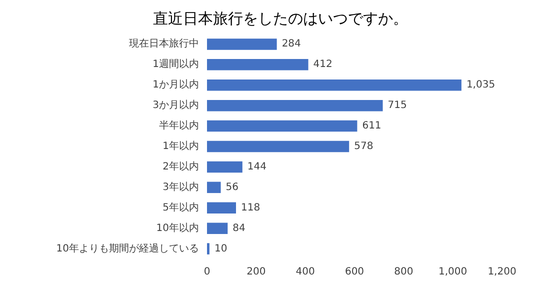 The height and width of the screenshot is (293, 536). Describe the element at coordinates (239, 228) in the screenshot. I see `data-label: 84` at that location.